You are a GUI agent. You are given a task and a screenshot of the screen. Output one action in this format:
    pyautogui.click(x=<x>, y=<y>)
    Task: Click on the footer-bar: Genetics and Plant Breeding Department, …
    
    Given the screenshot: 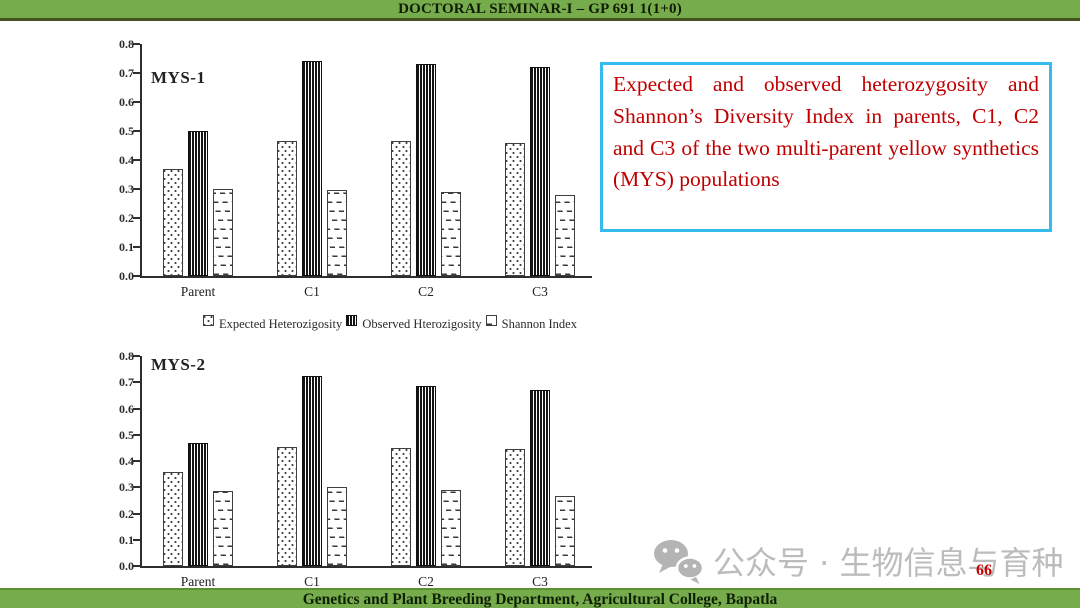 What is the action you would take?
    pyautogui.click(x=540, y=598)
    